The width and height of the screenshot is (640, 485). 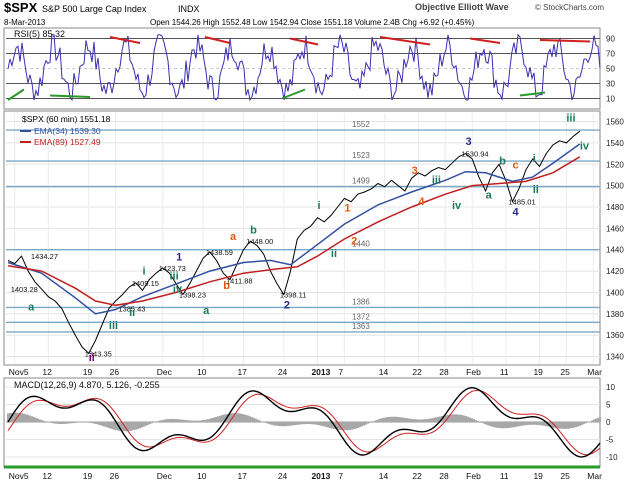 What do you see at coordinates (615, 228) in the screenshot?
I see `price-tick: 1460` at bounding box center [615, 228].